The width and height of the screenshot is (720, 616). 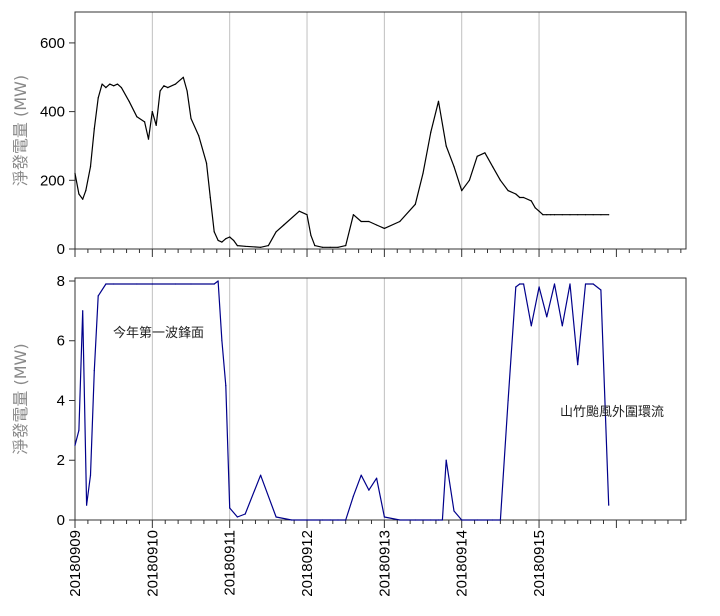 I want to click on x-tick-label: 20180915, so click(x=539, y=563).